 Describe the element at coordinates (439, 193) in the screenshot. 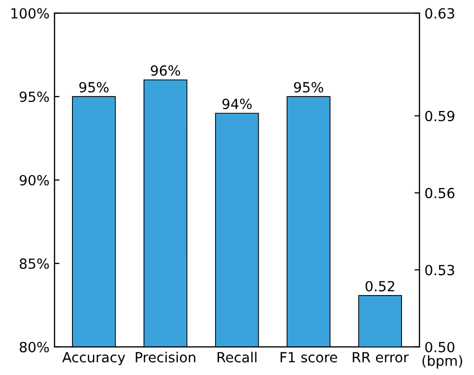

I see `y2-tick-label: 0.56` at that location.